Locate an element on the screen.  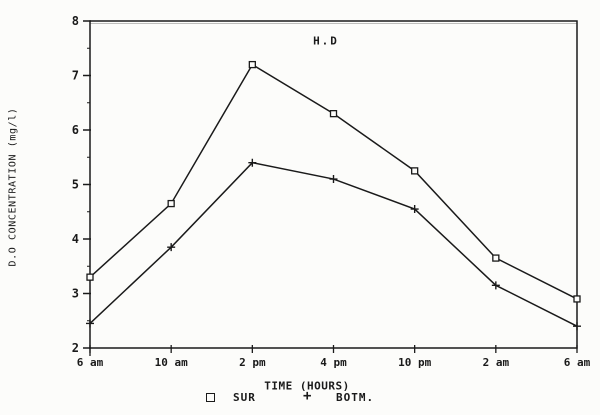
legend-label-sur: SUR is located at coordinates (244, 397).